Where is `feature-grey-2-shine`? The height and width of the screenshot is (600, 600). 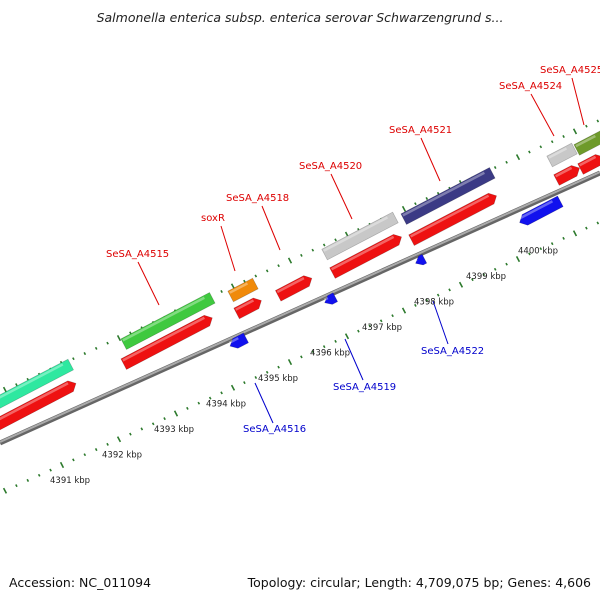
feature-grey-2-shine is located at coordinates (558, 153).